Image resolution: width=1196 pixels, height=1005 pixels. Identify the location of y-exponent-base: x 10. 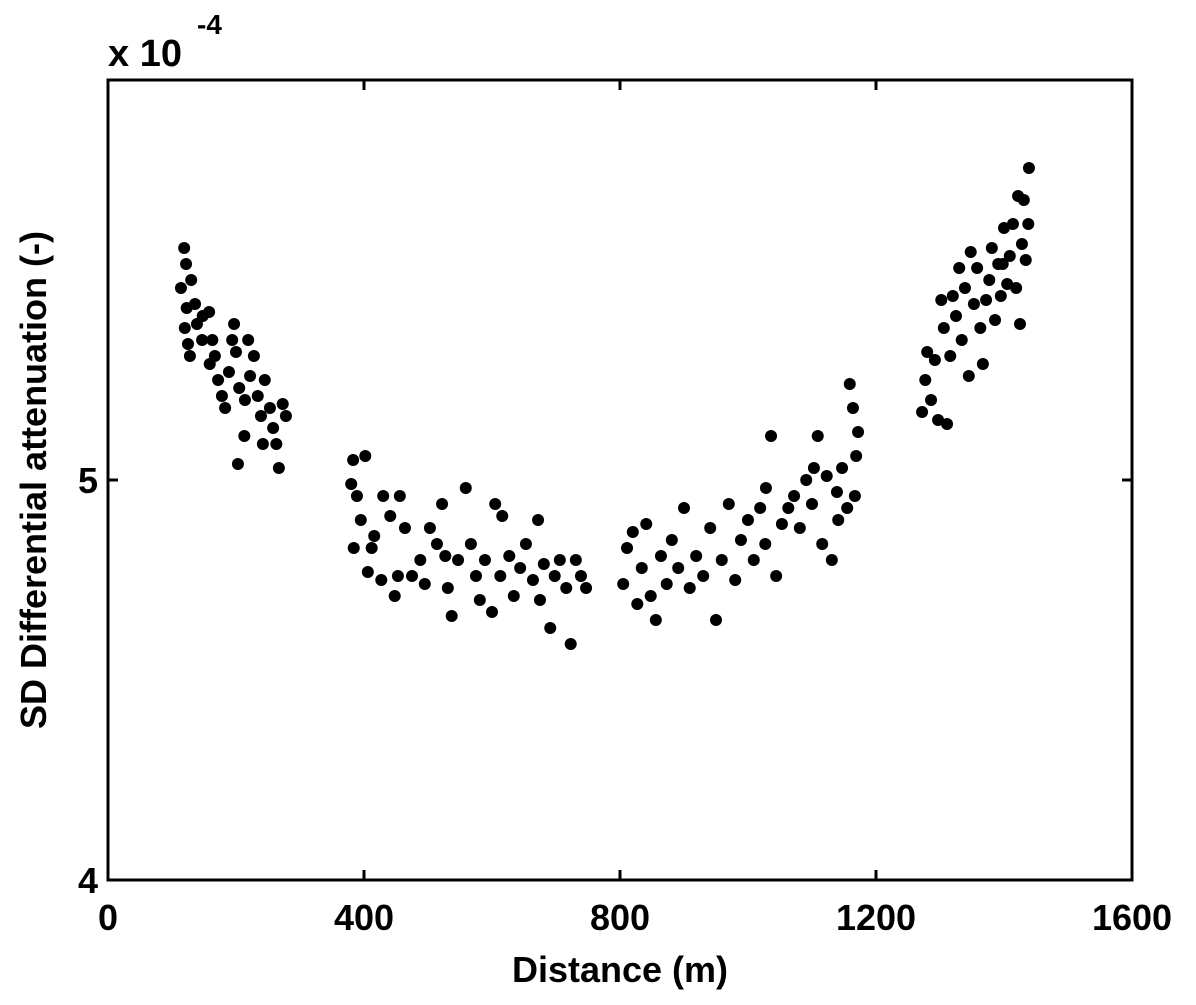
(145, 54).